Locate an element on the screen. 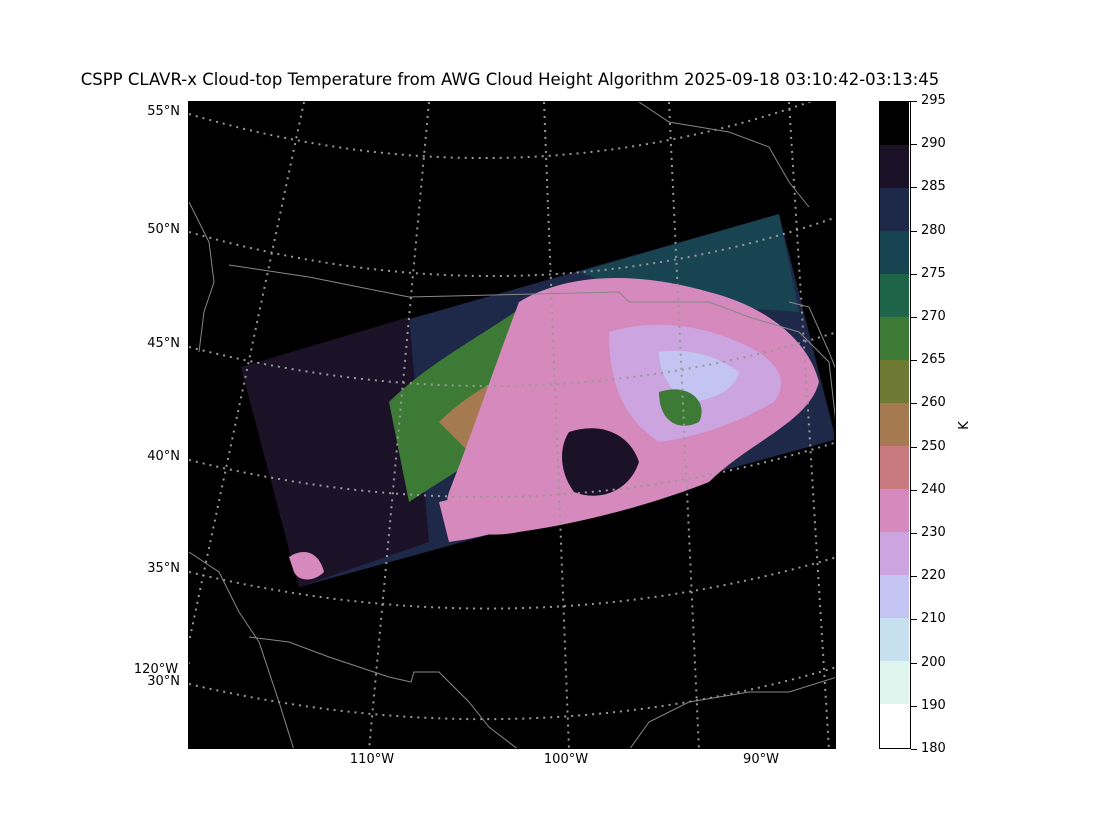 The width and height of the screenshot is (1120, 840). colorbar-tick-label: 200 is located at coordinates (933, 662).